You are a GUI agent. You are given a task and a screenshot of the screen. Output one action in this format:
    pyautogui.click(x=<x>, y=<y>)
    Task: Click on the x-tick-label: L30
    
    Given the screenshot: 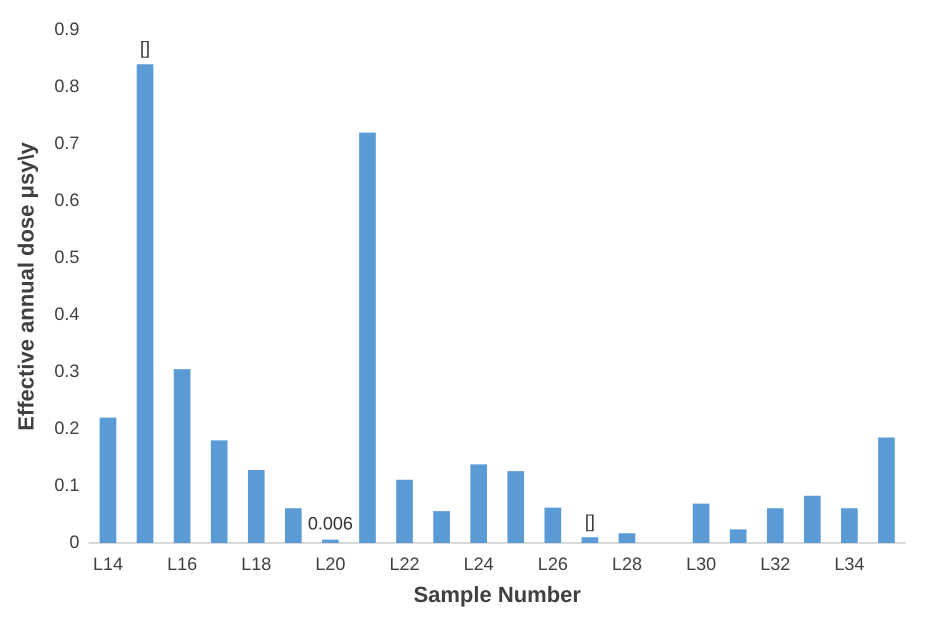 What is the action you would take?
    pyautogui.click(x=701, y=564)
    